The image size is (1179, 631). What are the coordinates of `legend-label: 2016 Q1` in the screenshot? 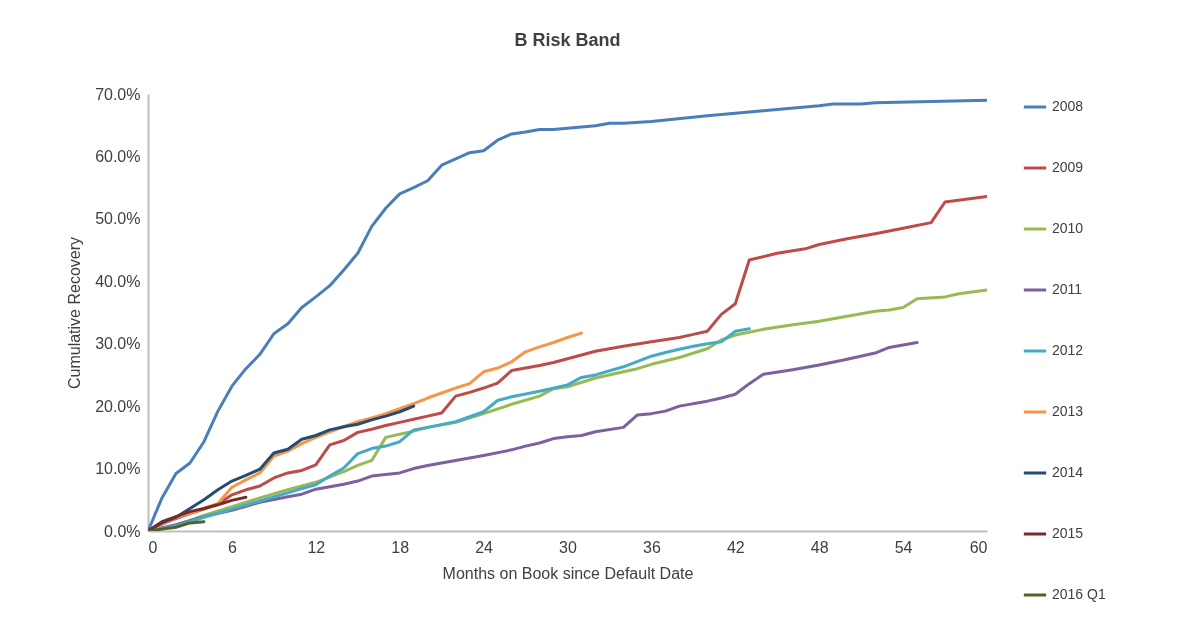 It's located at (1079, 594).